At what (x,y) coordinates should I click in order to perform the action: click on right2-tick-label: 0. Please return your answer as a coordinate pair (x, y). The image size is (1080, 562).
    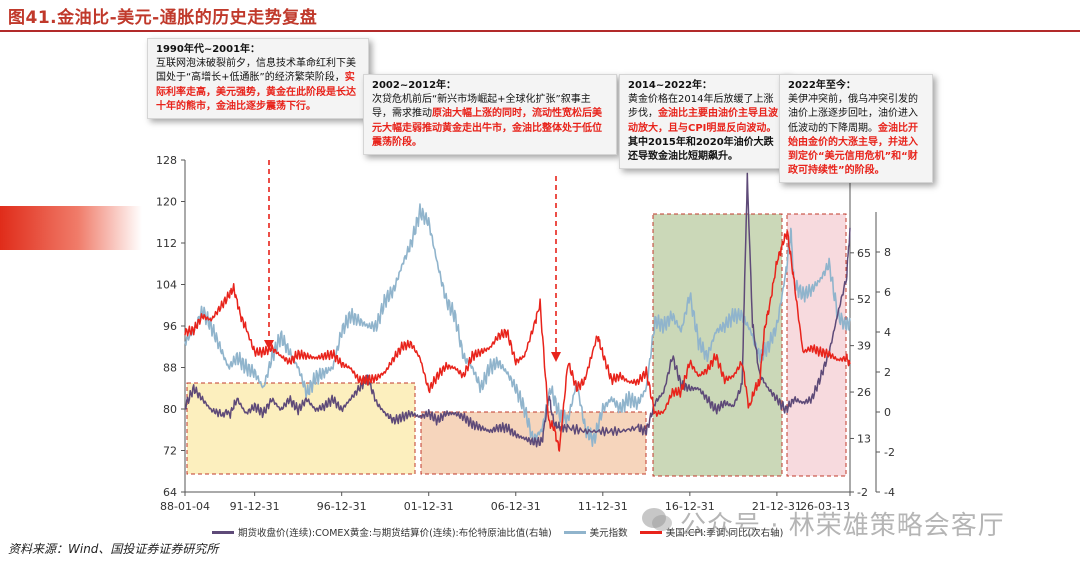
    Looking at the image, I should click on (887, 412).